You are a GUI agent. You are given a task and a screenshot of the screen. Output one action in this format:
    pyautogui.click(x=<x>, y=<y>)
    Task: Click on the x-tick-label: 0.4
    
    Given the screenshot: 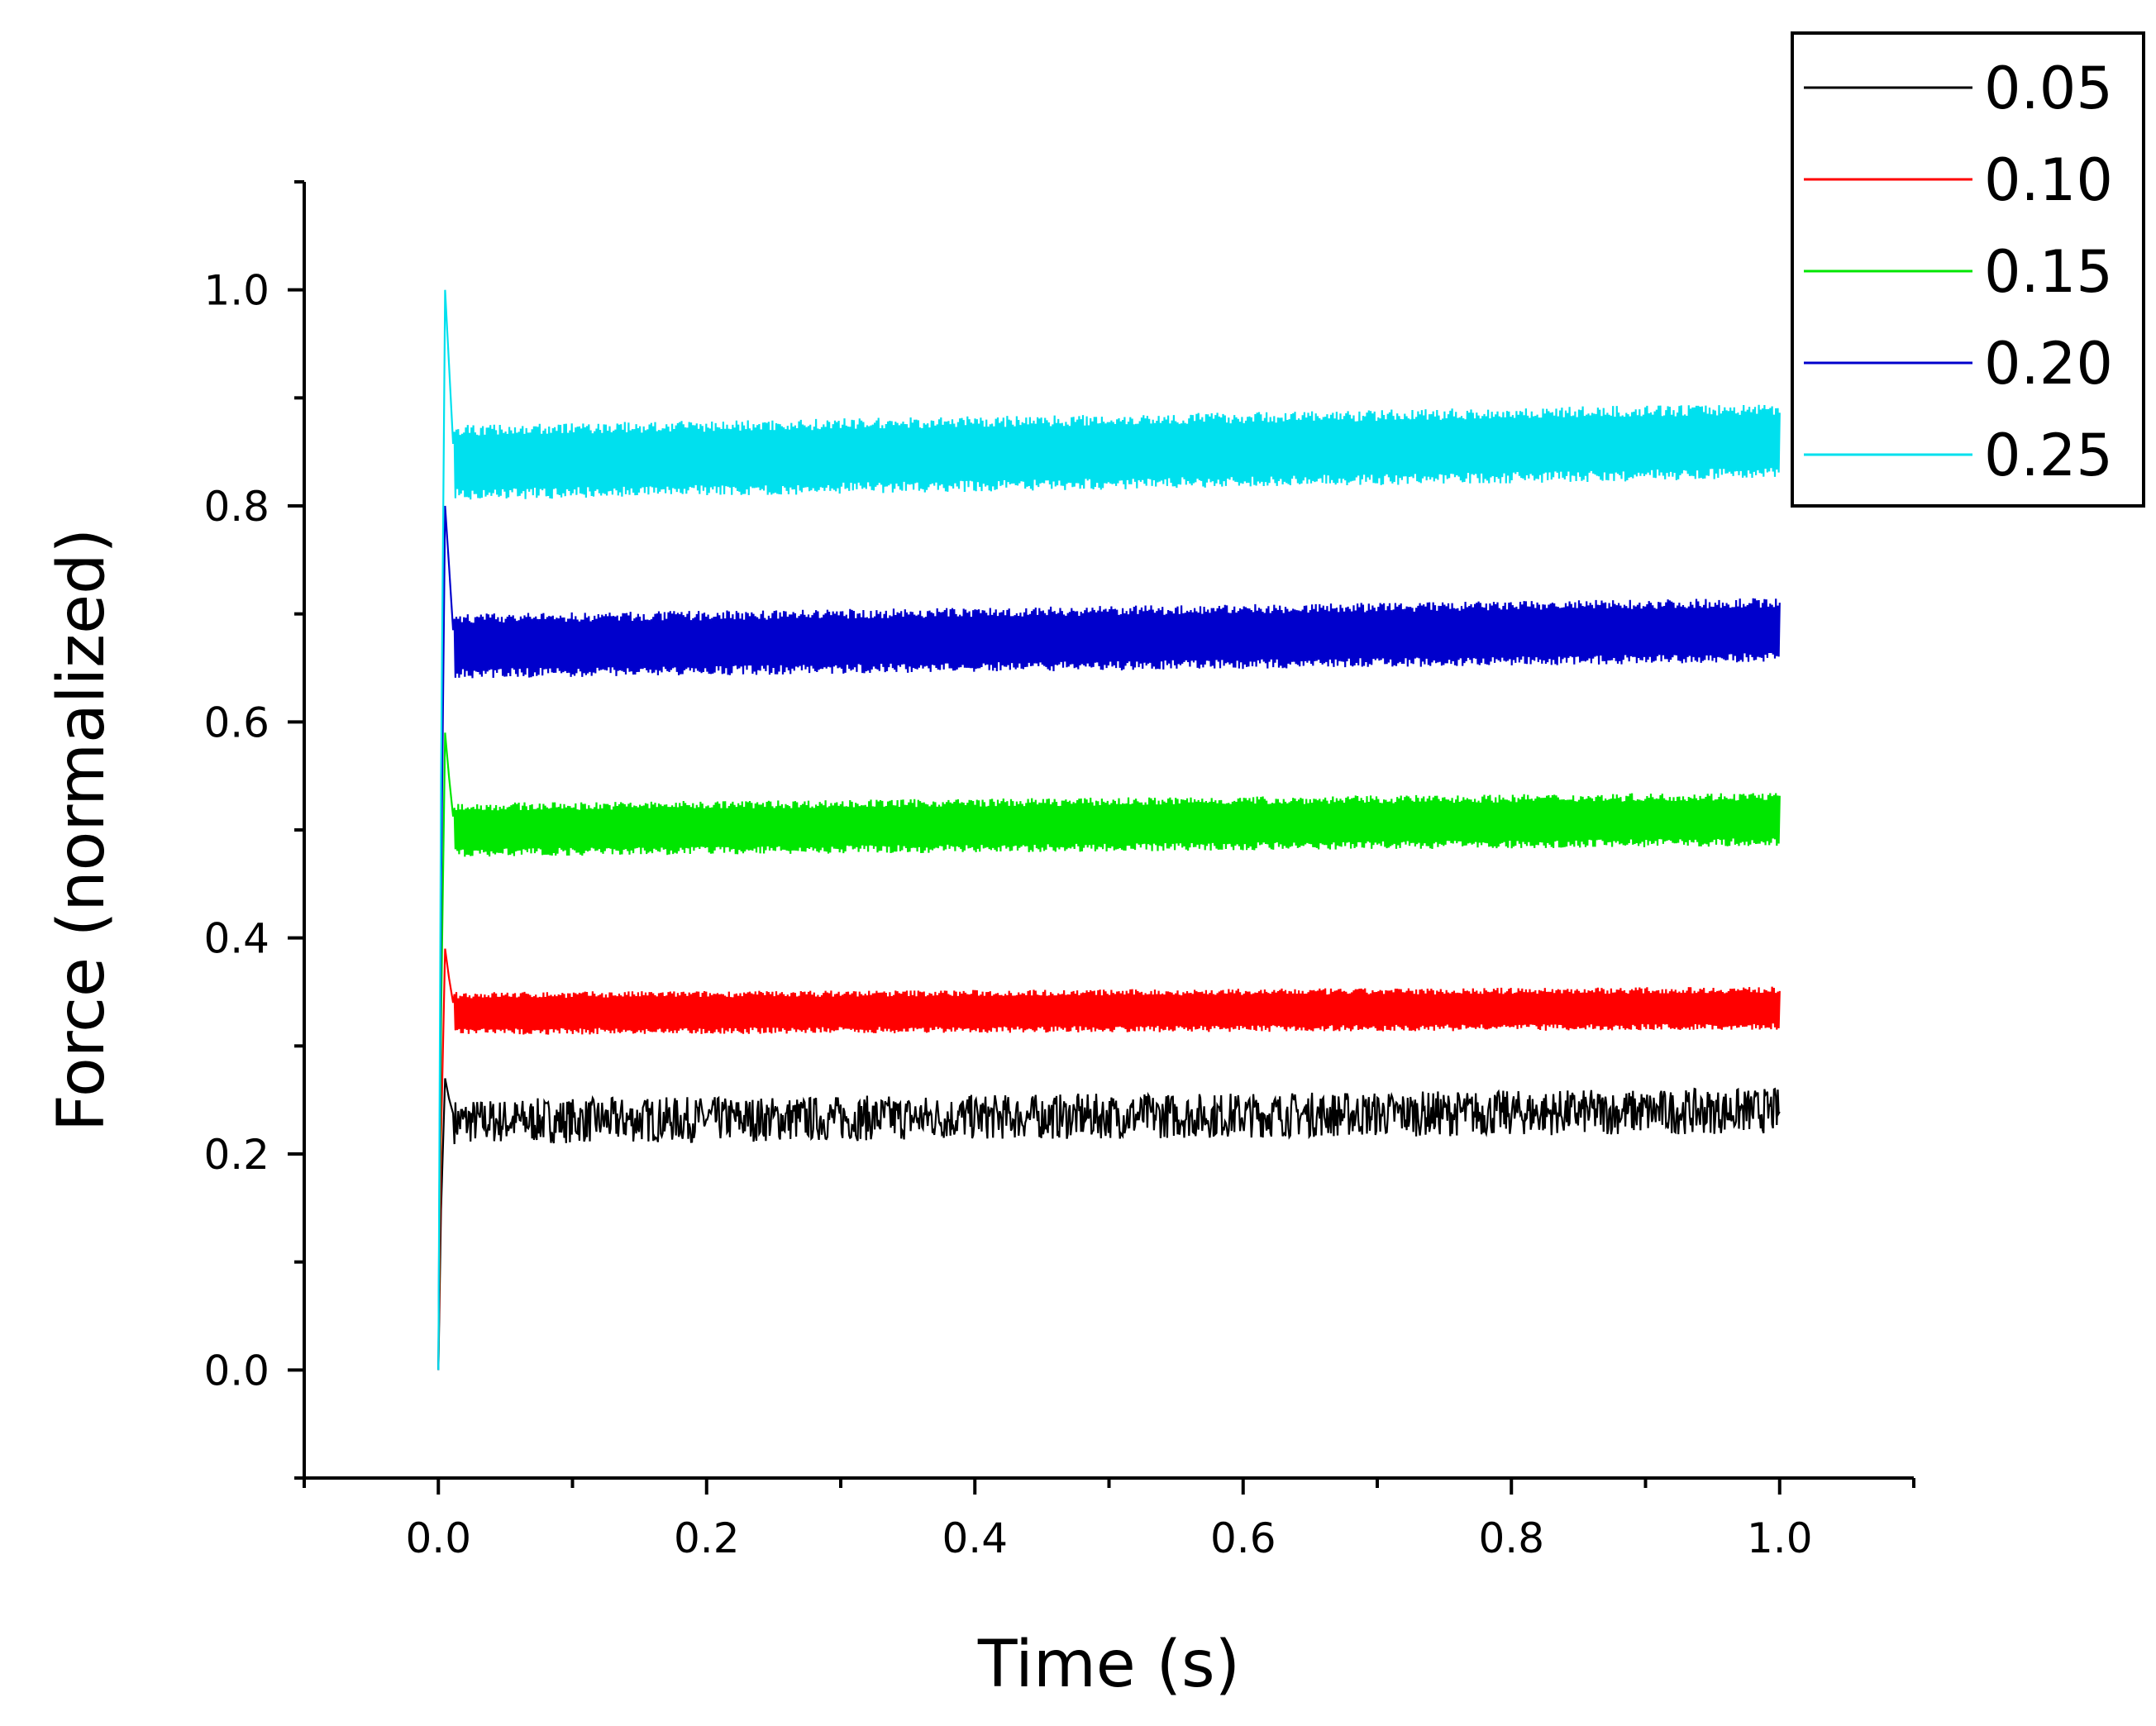 What is the action you would take?
    pyautogui.click(x=975, y=1538)
    